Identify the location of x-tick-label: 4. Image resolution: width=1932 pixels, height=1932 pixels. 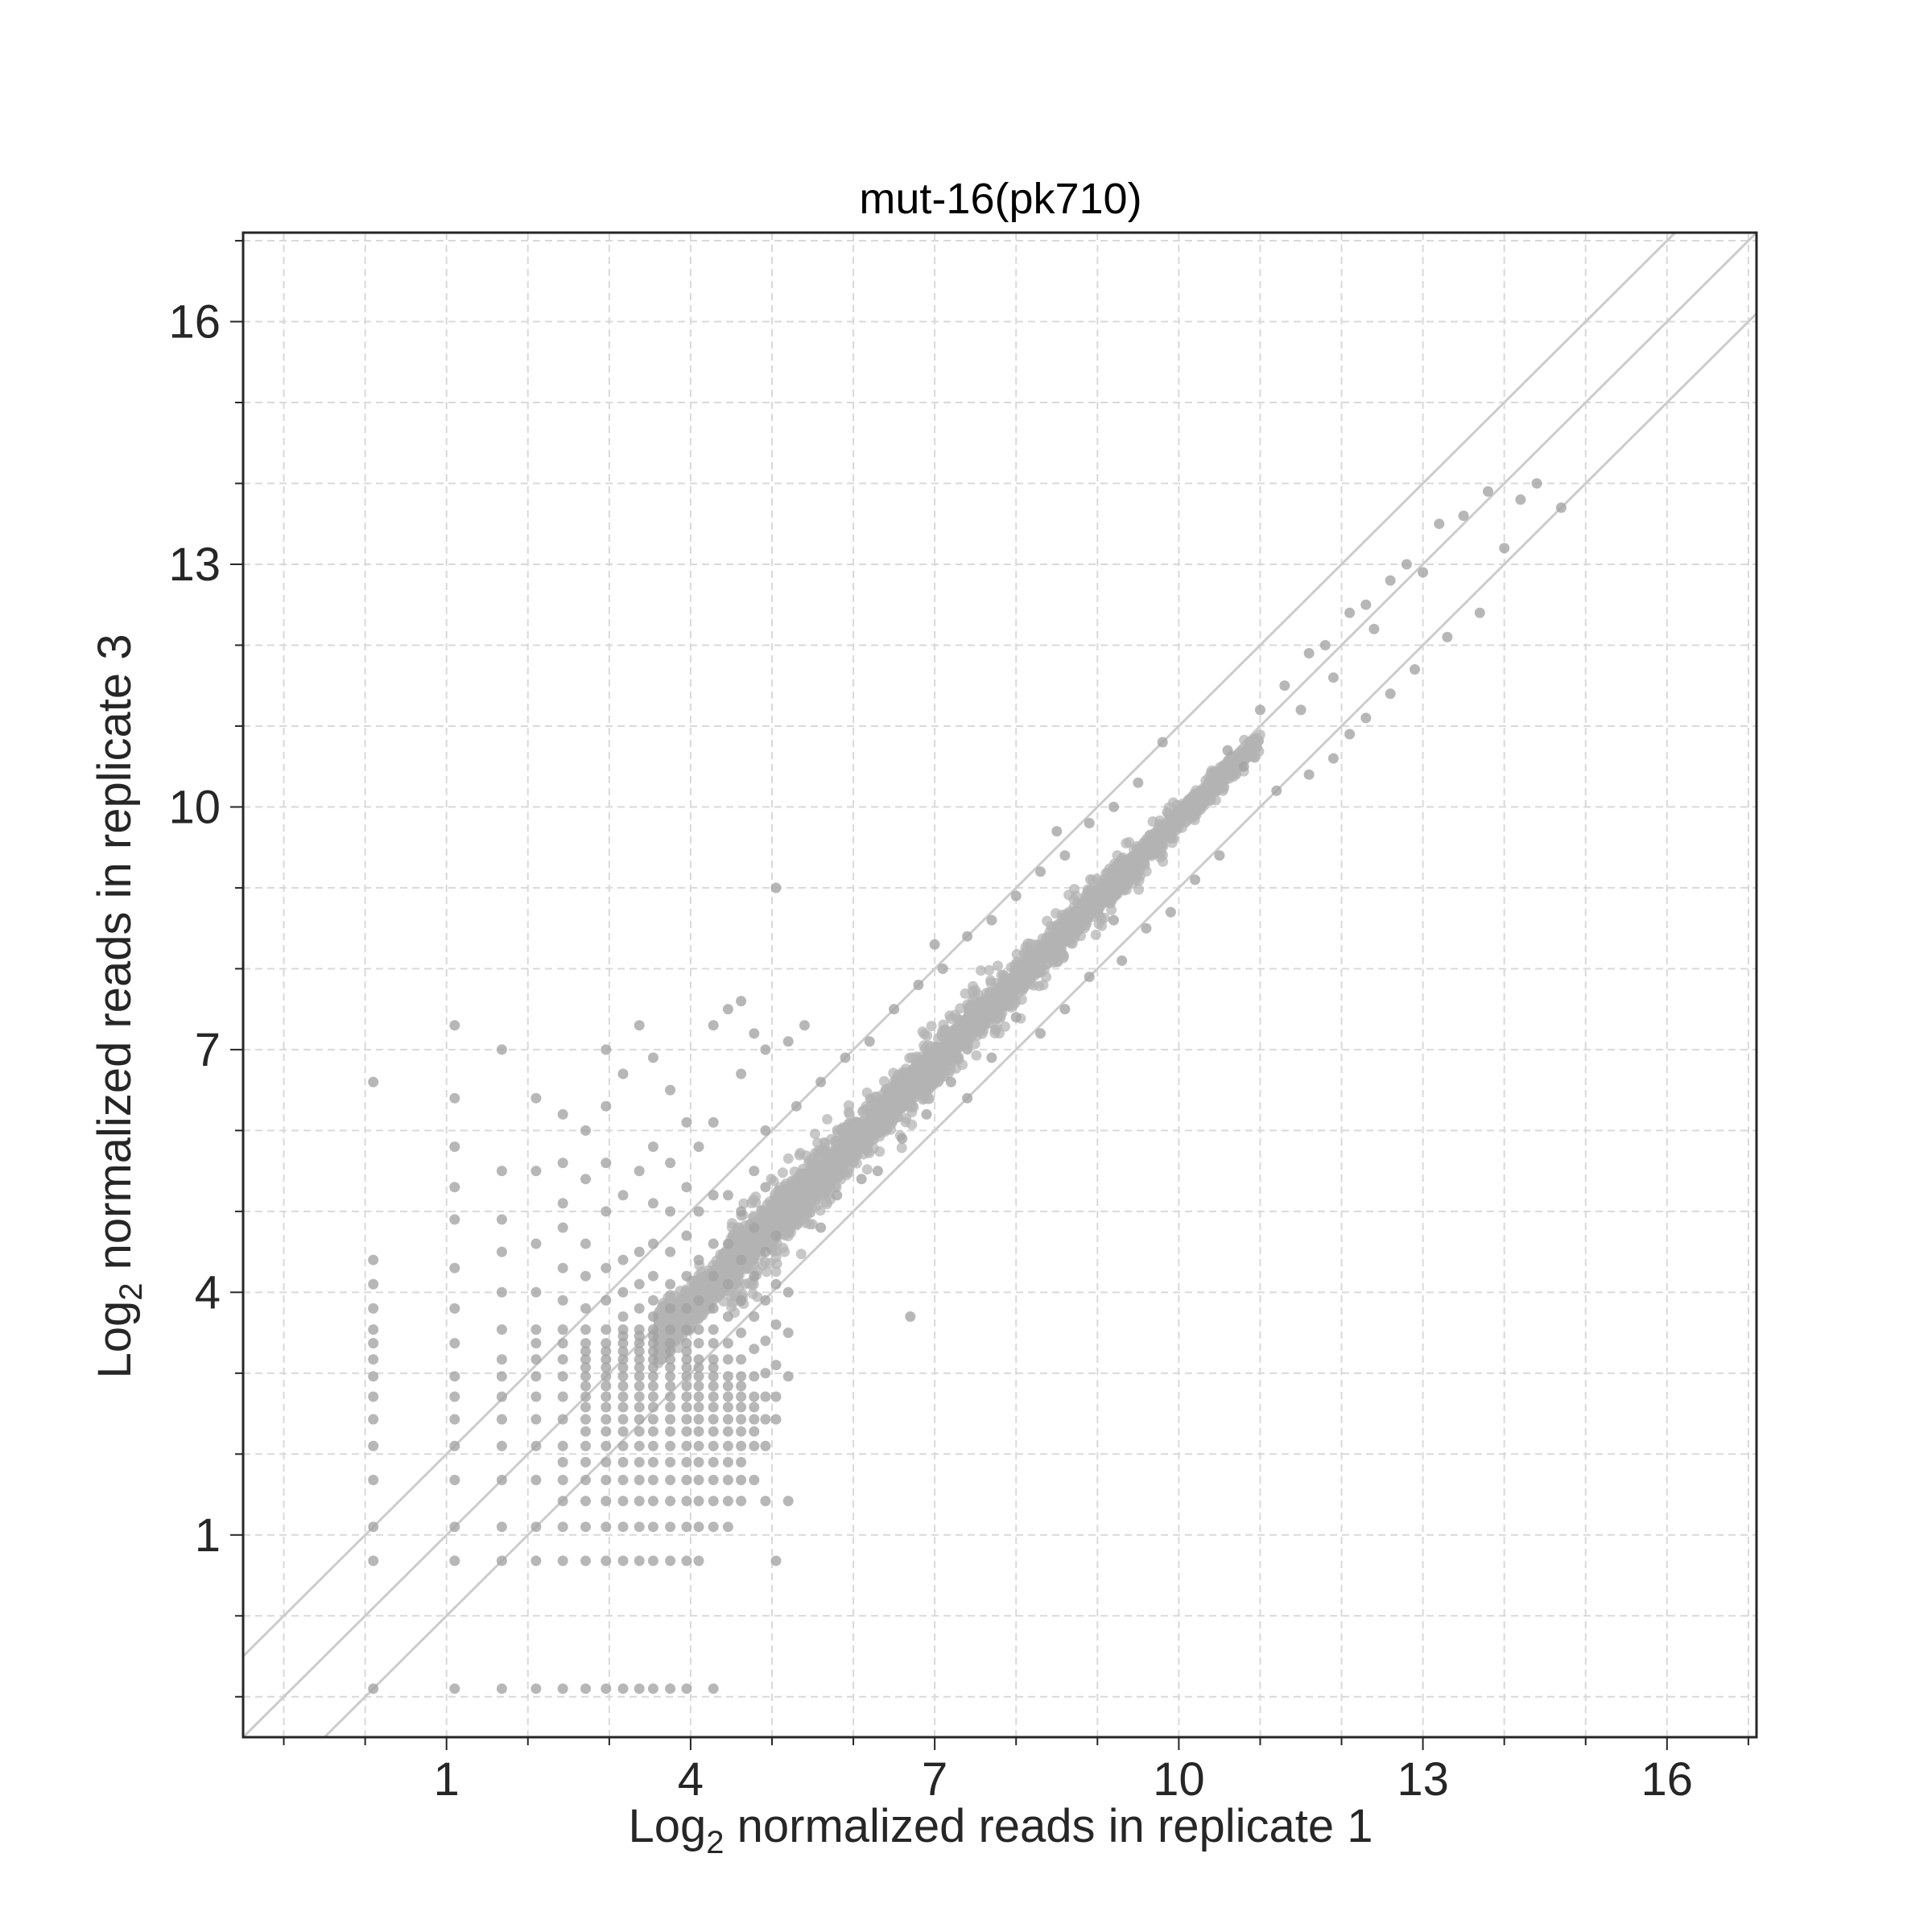
(691, 1779).